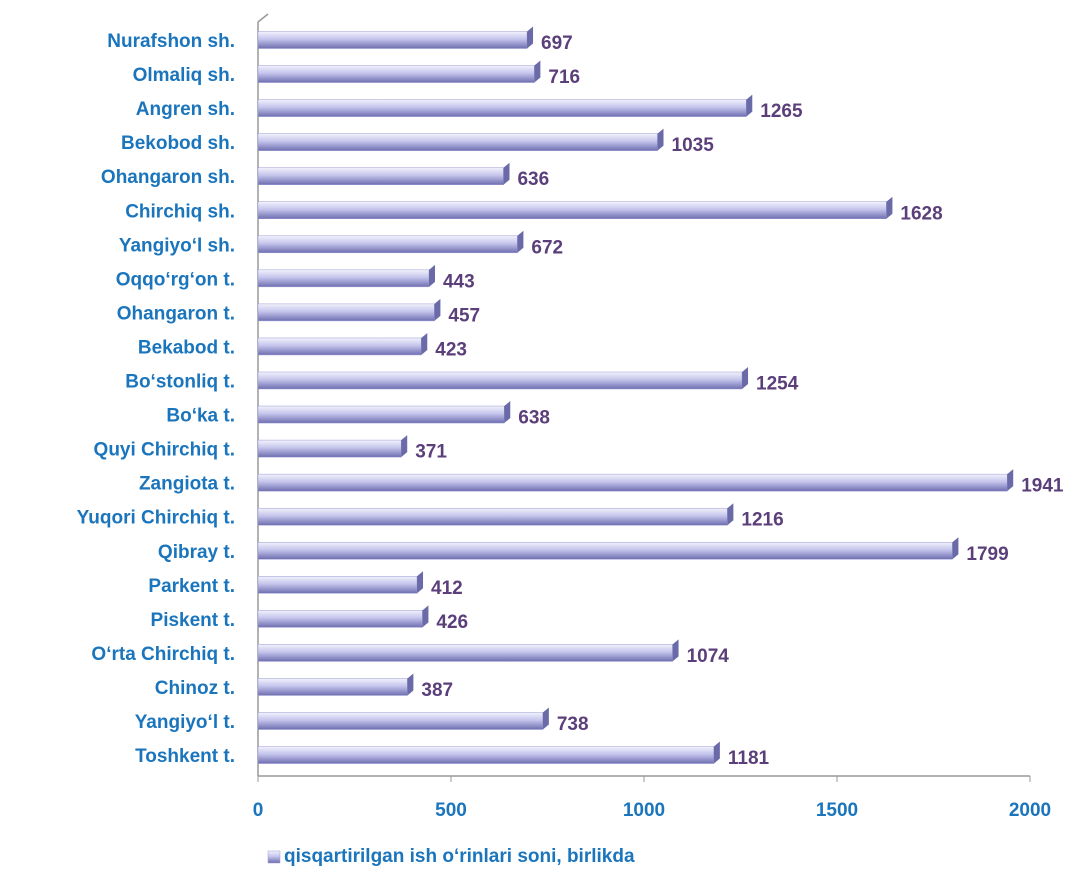  What do you see at coordinates (191, 586) in the screenshot?
I see `category-label: Parkent t.` at bounding box center [191, 586].